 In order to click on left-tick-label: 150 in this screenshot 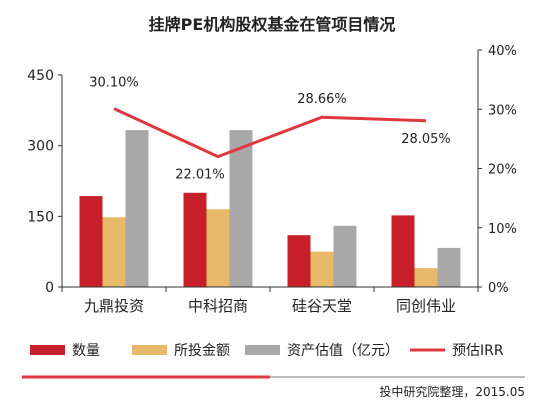, I will do `click(40, 217)`.